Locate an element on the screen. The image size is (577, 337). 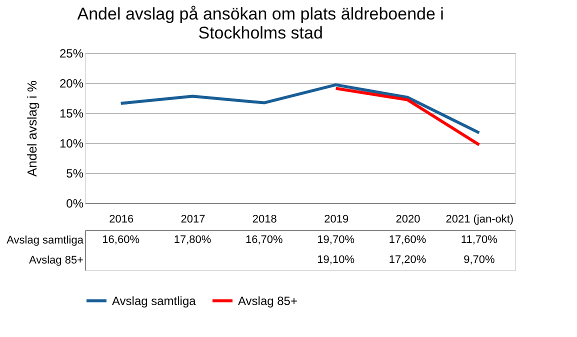
y-tick-label: 20% is located at coordinates (71, 83).